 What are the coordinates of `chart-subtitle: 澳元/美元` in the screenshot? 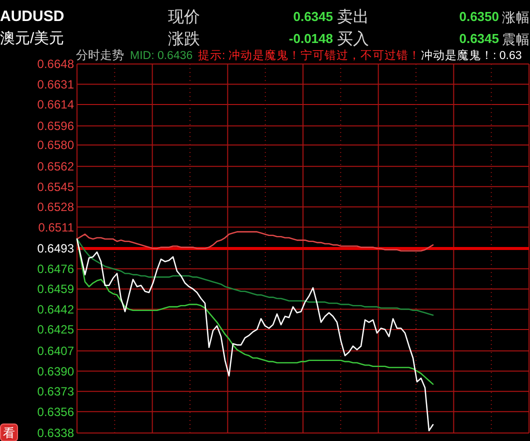 It's located at (32, 38).